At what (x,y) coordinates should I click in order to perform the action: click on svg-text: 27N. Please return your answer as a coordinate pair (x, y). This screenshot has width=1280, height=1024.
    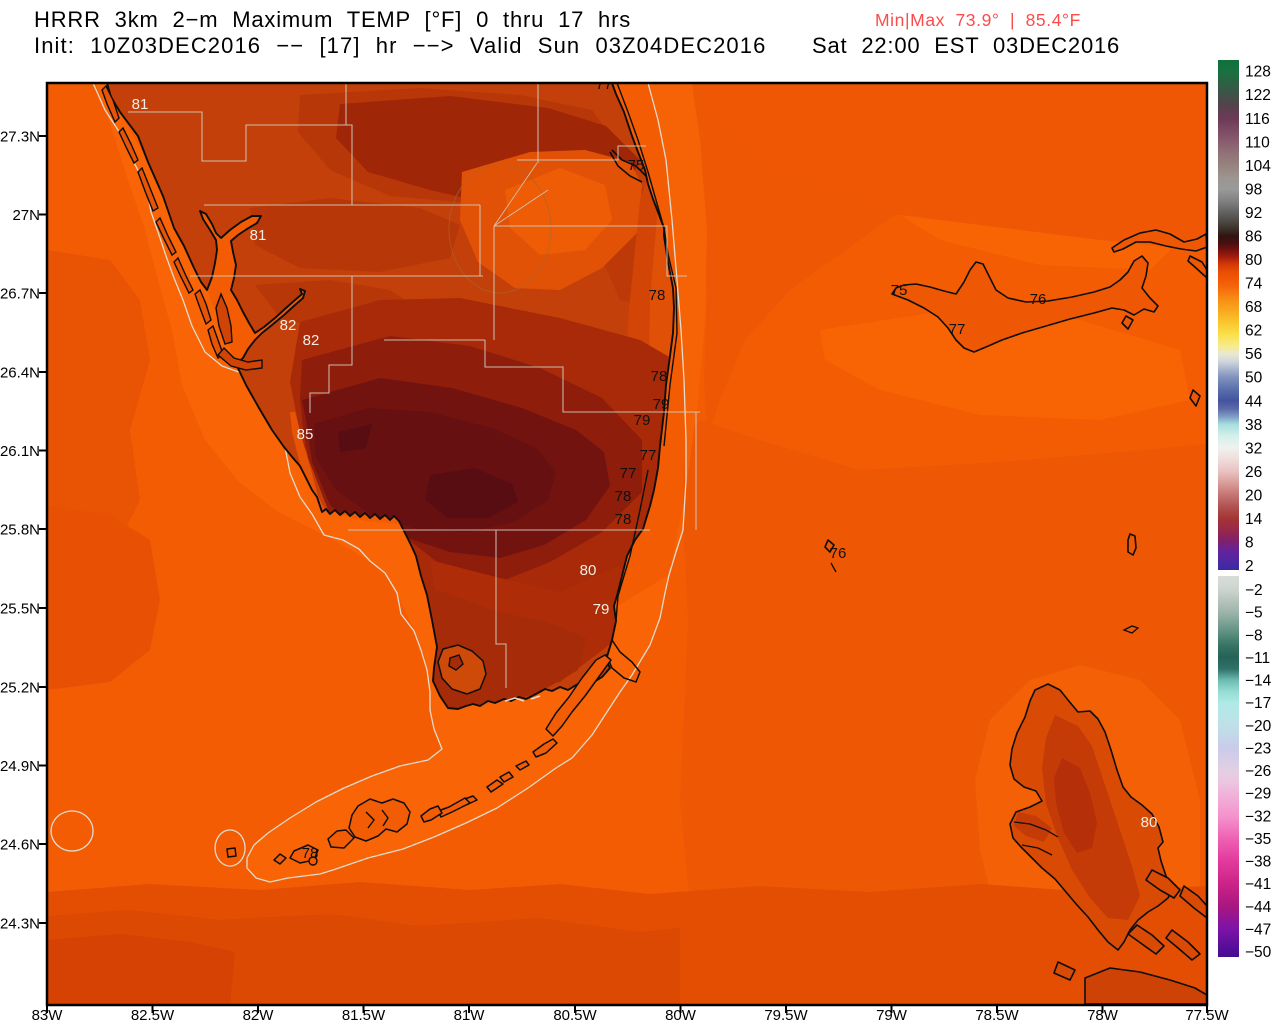
    Looking at the image, I should click on (26, 215).